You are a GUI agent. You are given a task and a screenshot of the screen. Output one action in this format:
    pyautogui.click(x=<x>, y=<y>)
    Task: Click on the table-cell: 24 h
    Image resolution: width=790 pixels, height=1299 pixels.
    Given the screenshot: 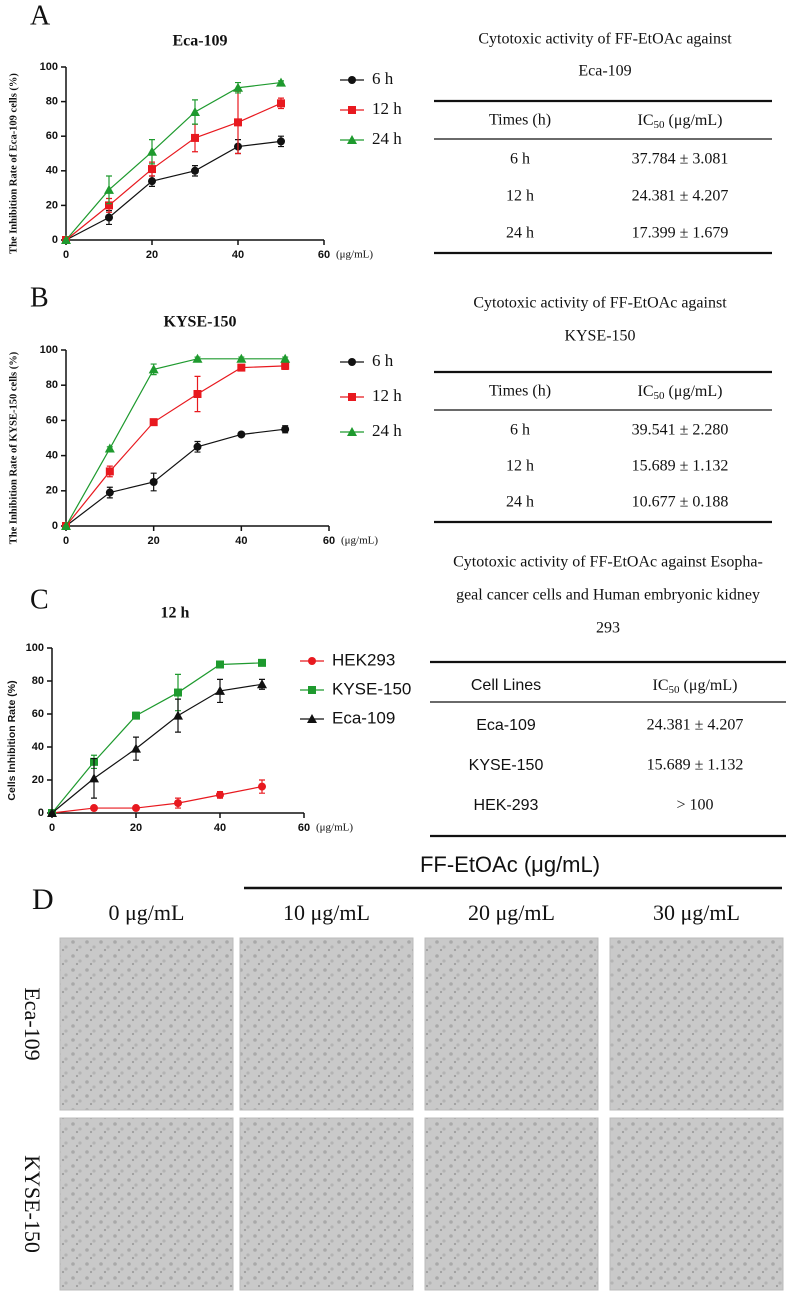 What is the action you would take?
    pyautogui.click(x=520, y=502)
    